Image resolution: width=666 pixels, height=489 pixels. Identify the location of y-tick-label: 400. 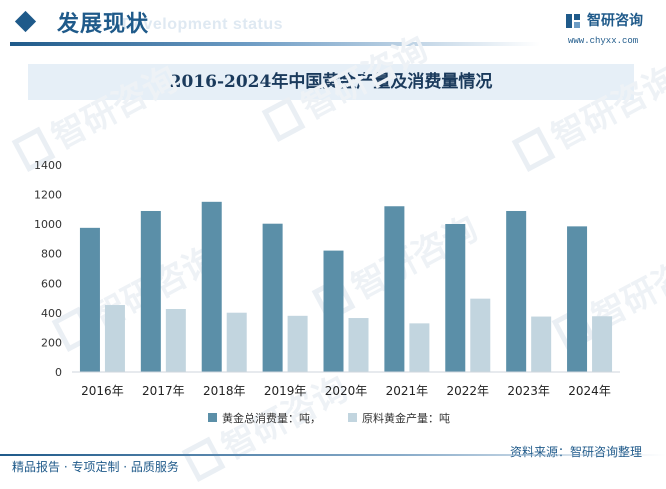
(51, 313).